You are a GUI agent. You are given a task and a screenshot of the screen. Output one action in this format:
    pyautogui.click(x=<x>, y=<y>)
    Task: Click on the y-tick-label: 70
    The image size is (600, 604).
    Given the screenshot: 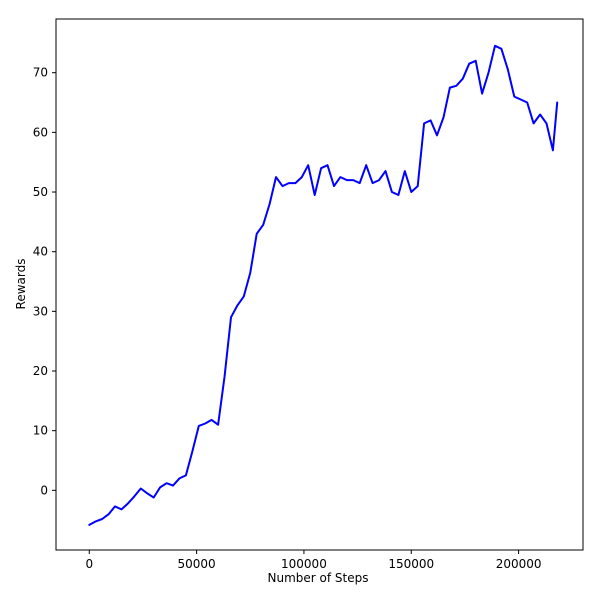 What is the action you would take?
    pyautogui.click(x=40, y=73)
    